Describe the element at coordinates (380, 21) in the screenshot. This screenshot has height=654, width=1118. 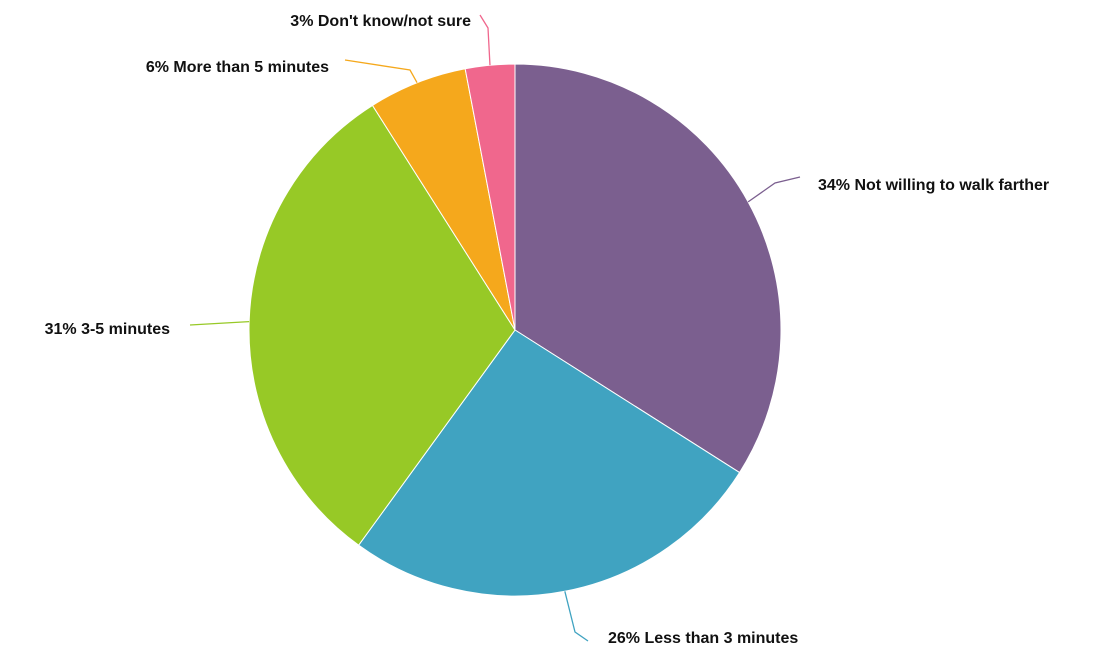
I see `slice-label-5: 3% Don't know/not sure` at that location.